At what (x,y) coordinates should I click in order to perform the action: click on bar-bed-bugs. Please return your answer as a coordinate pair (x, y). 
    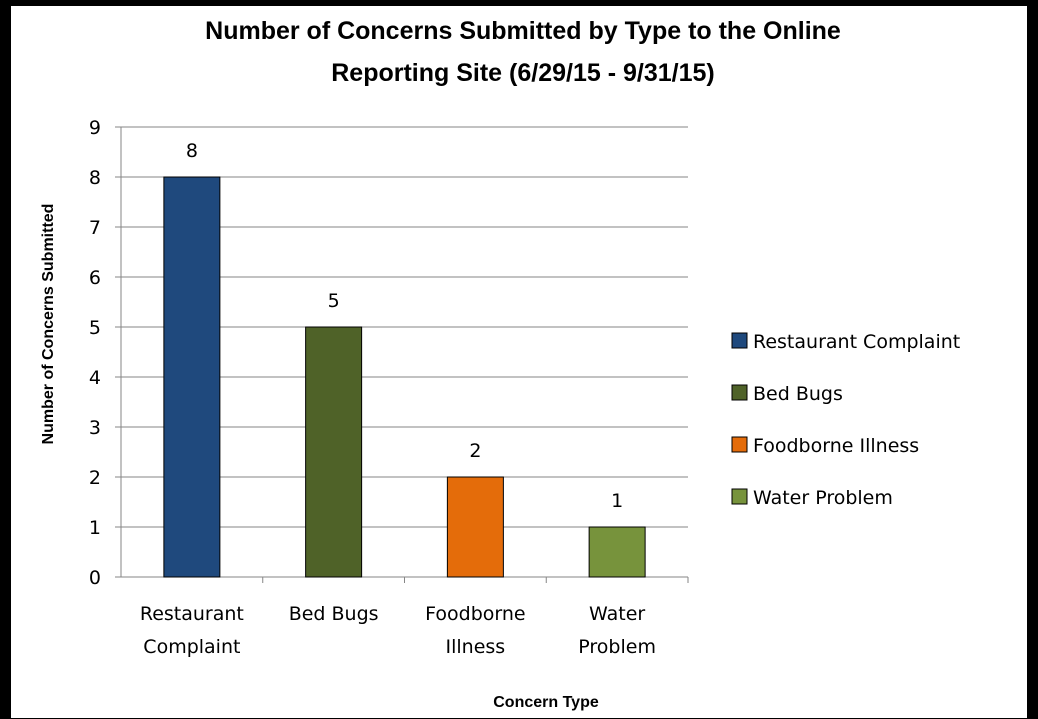
    Looking at the image, I should click on (334, 452).